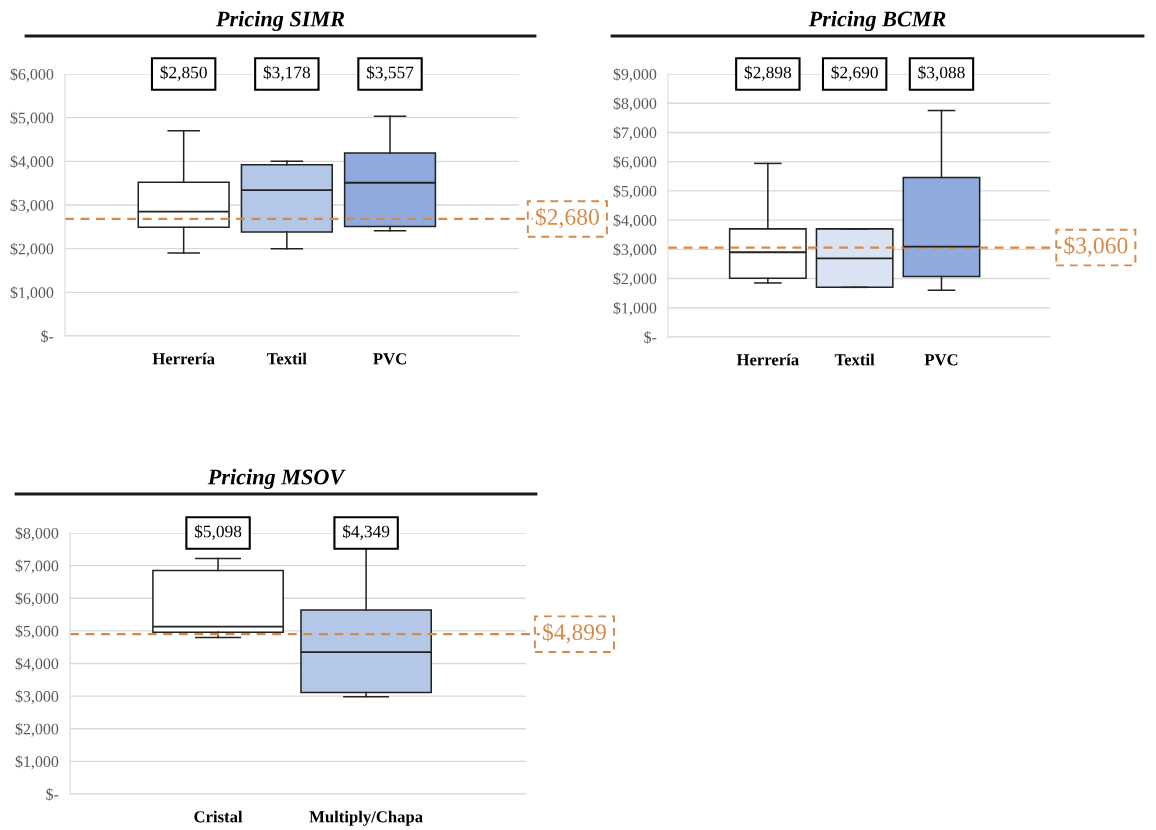  I want to click on x-tick-label: Cristal, so click(218, 816).